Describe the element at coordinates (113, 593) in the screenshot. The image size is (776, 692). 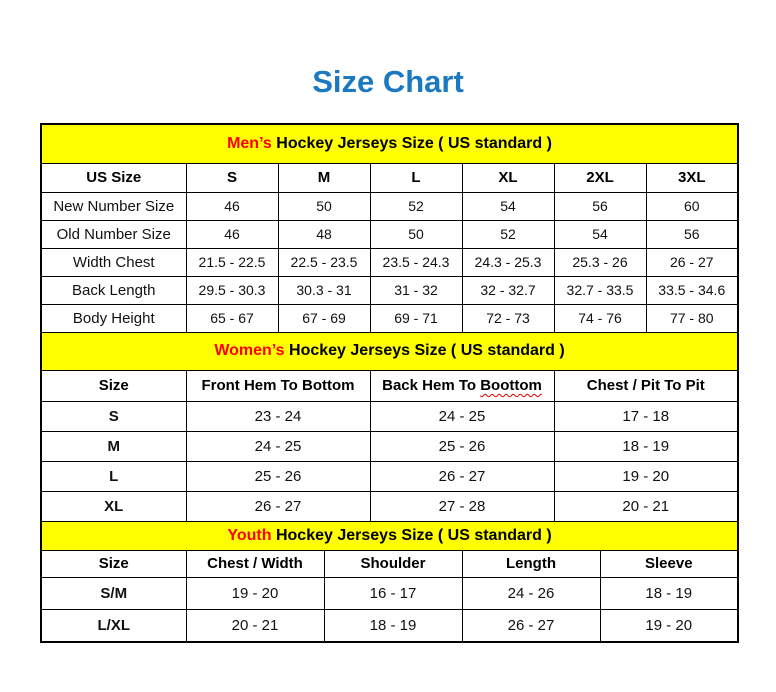
I see `row-label: S/M` at that location.